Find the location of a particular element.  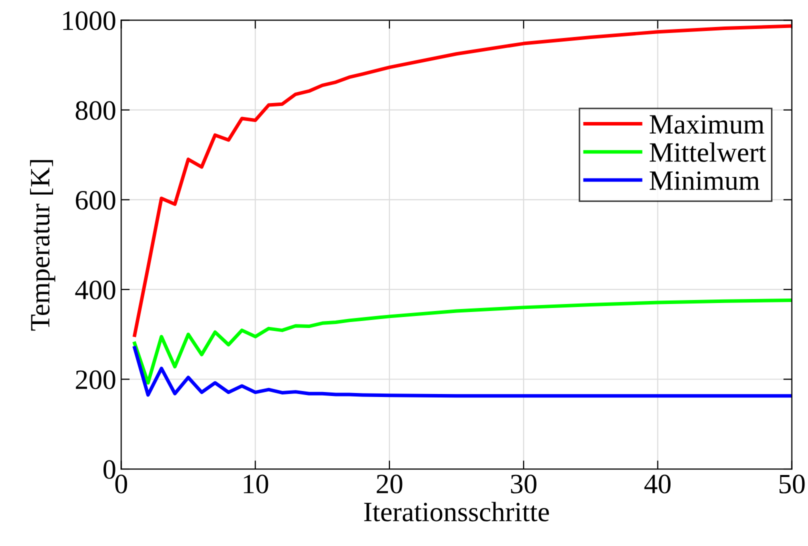

x-tick-label: 10 is located at coordinates (256, 484).